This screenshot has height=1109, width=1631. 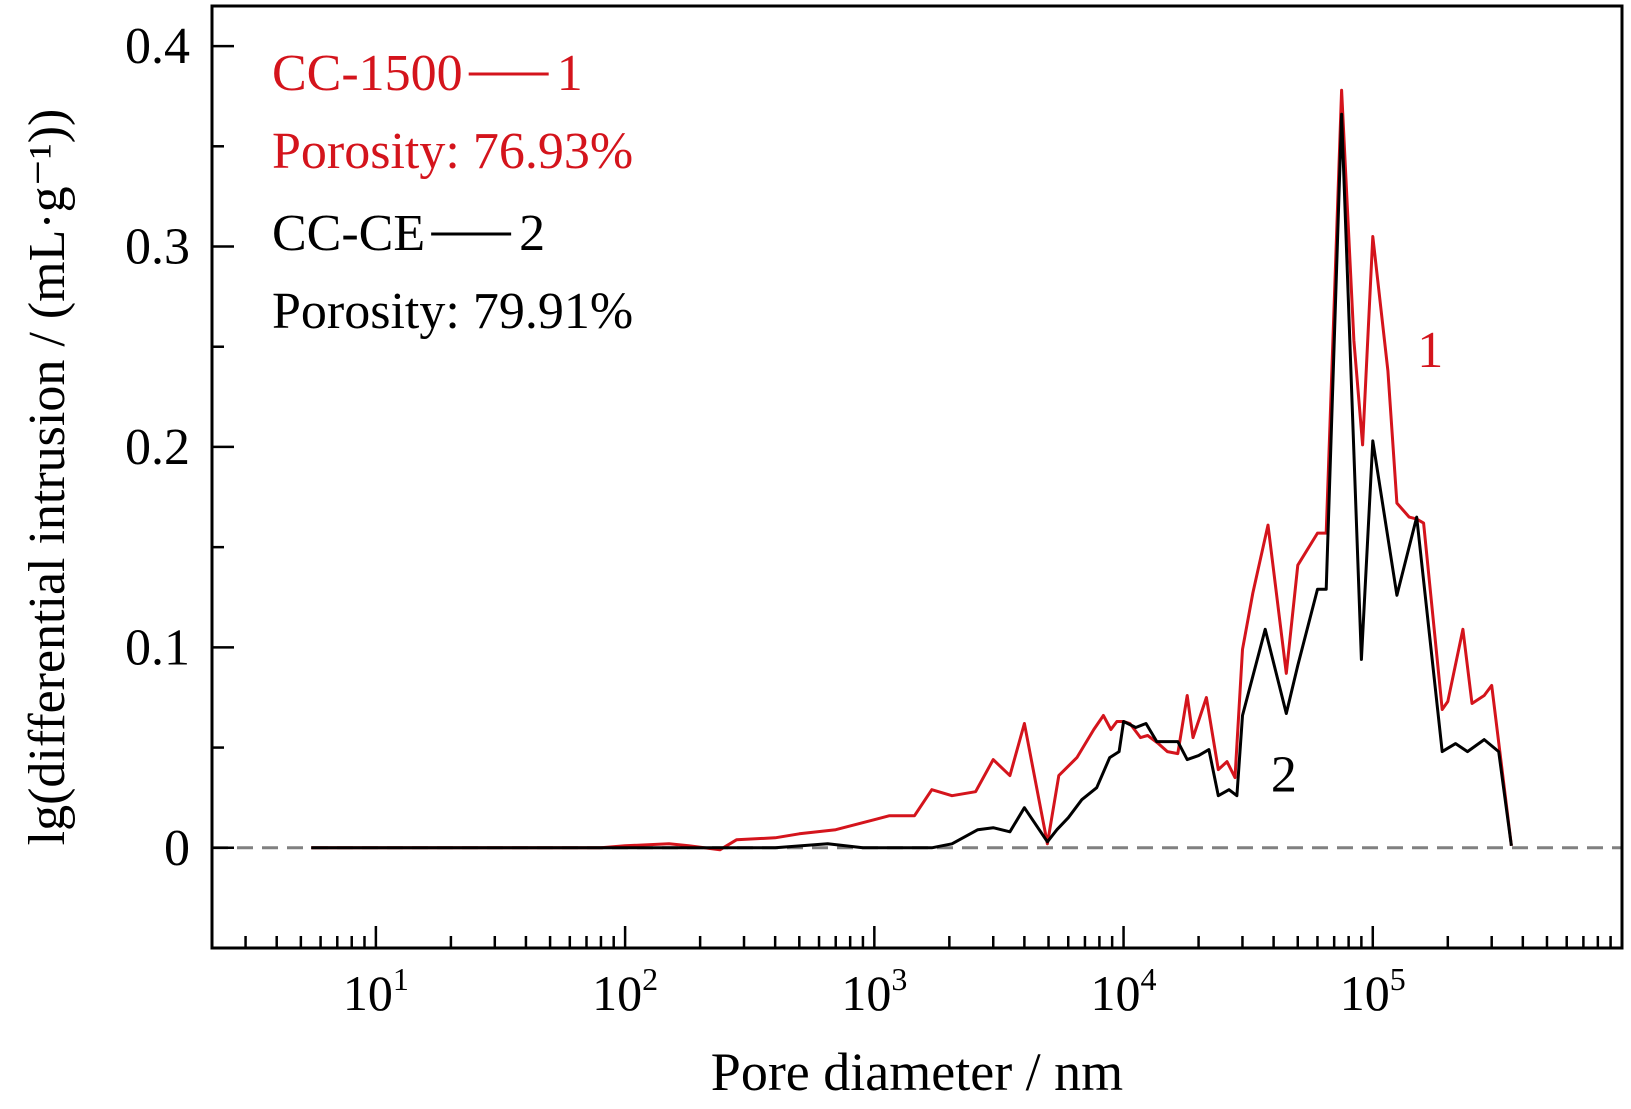 I want to click on y-axis-label: lg(differential intrusion / (mL·g⁻¹)), so click(x=47, y=477).